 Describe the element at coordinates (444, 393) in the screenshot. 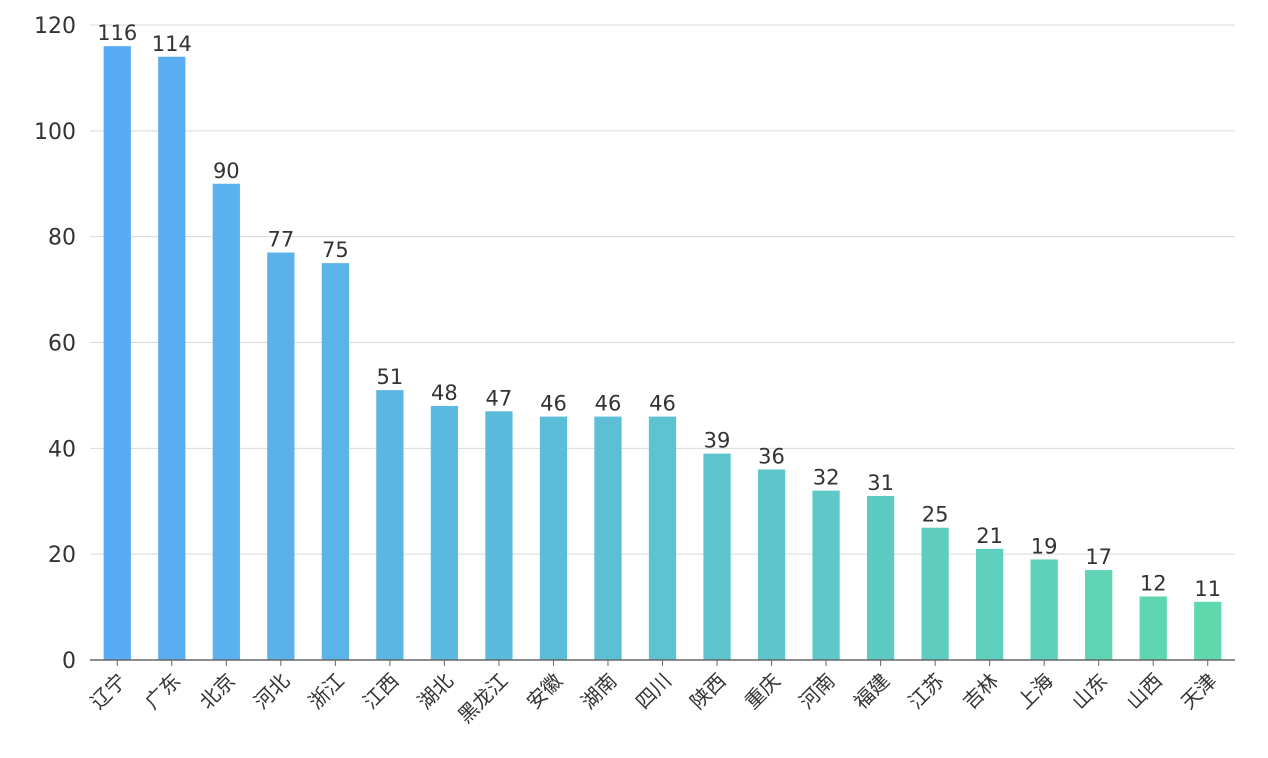

I see `data-label: 48` at that location.